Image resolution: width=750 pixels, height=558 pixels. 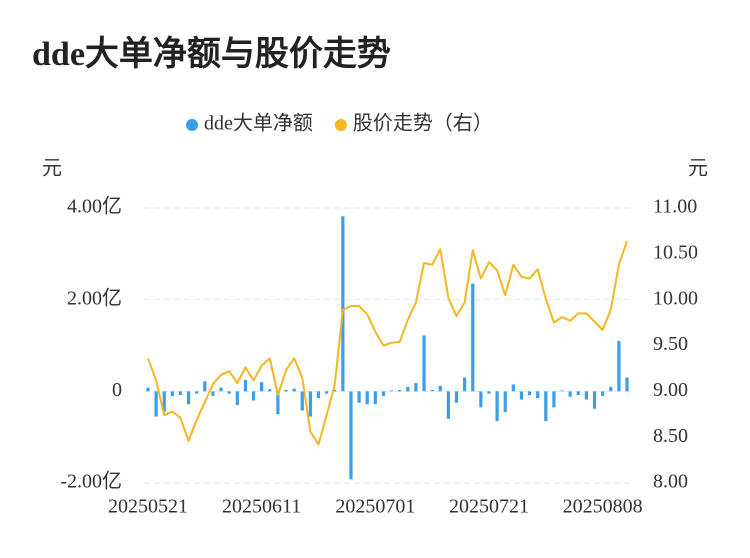 I want to click on y-tick-label: 4.00亿, so click(x=94, y=206).